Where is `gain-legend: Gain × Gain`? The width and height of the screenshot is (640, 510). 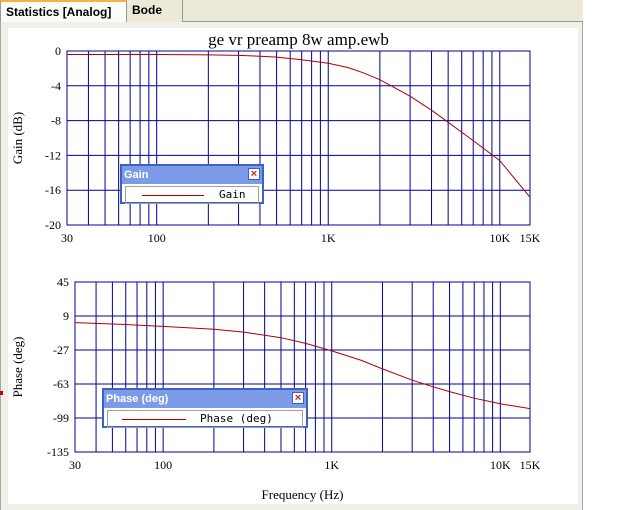
gain-legend: Gain × Gain is located at coordinates (192, 184).